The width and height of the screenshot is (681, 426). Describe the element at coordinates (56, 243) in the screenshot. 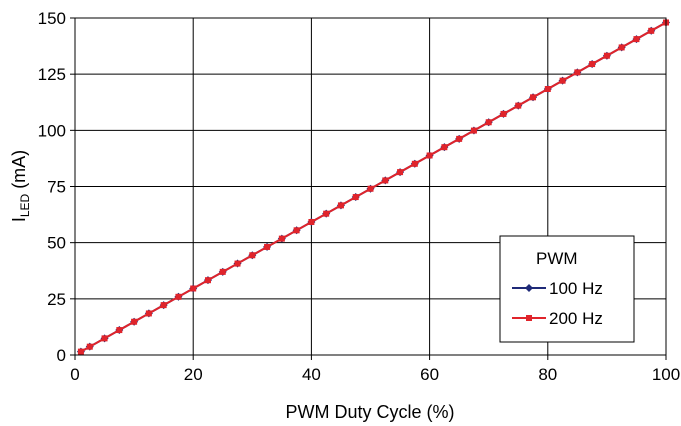

I see `y-tick-label: 50` at that location.